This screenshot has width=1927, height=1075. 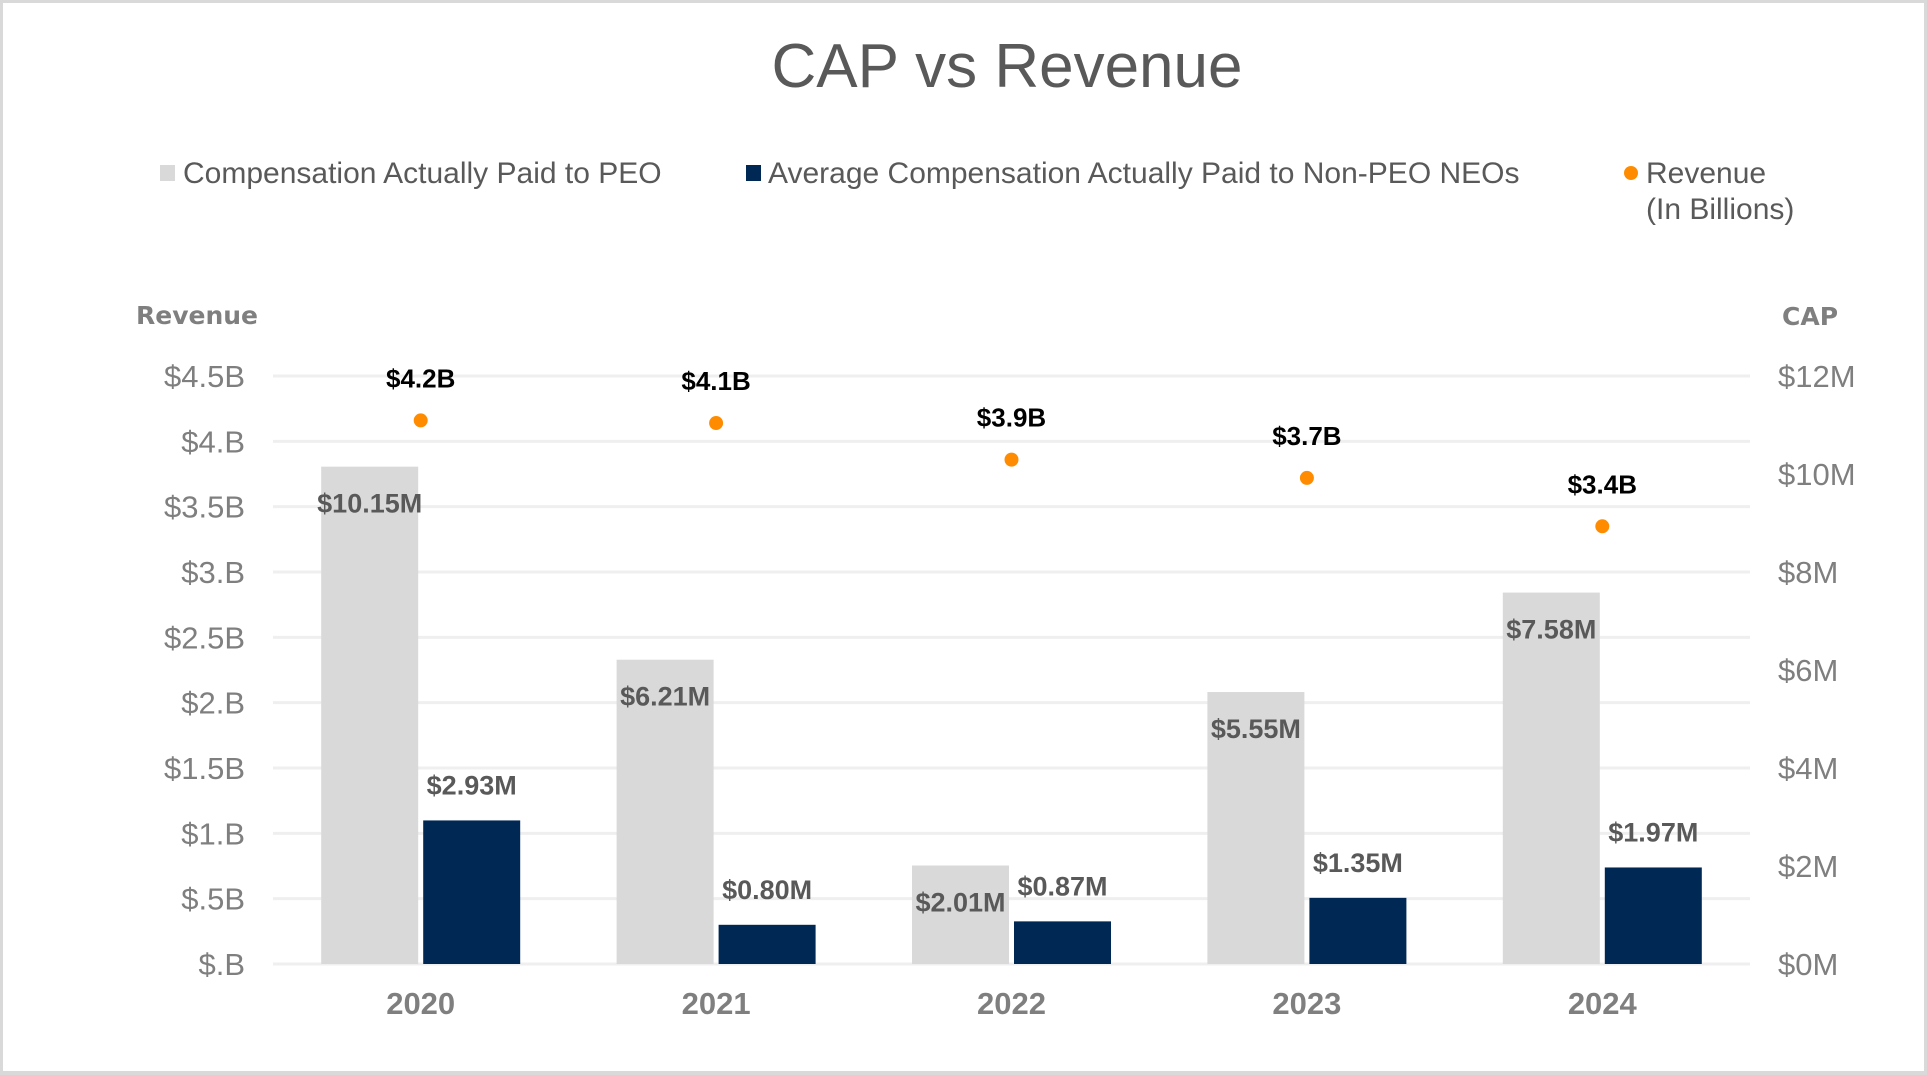 What do you see at coordinates (1709, 191) in the screenshot?
I see `legend-item-revenue: Revenue (In Billions)` at bounding box center [1709, 191].